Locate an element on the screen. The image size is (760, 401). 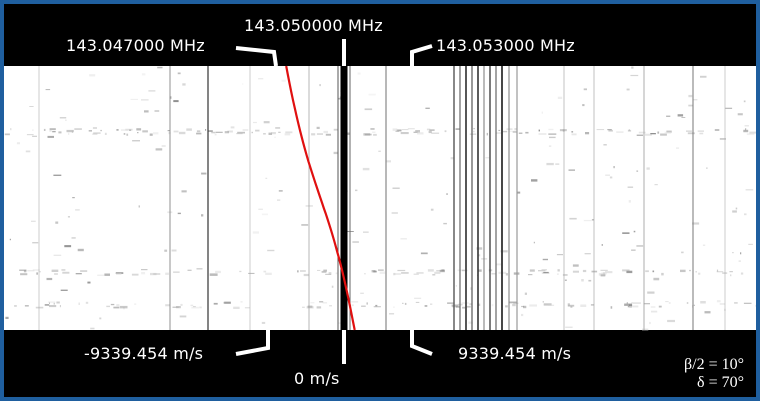
center-carrier-line is located at coordinates (344, 198).